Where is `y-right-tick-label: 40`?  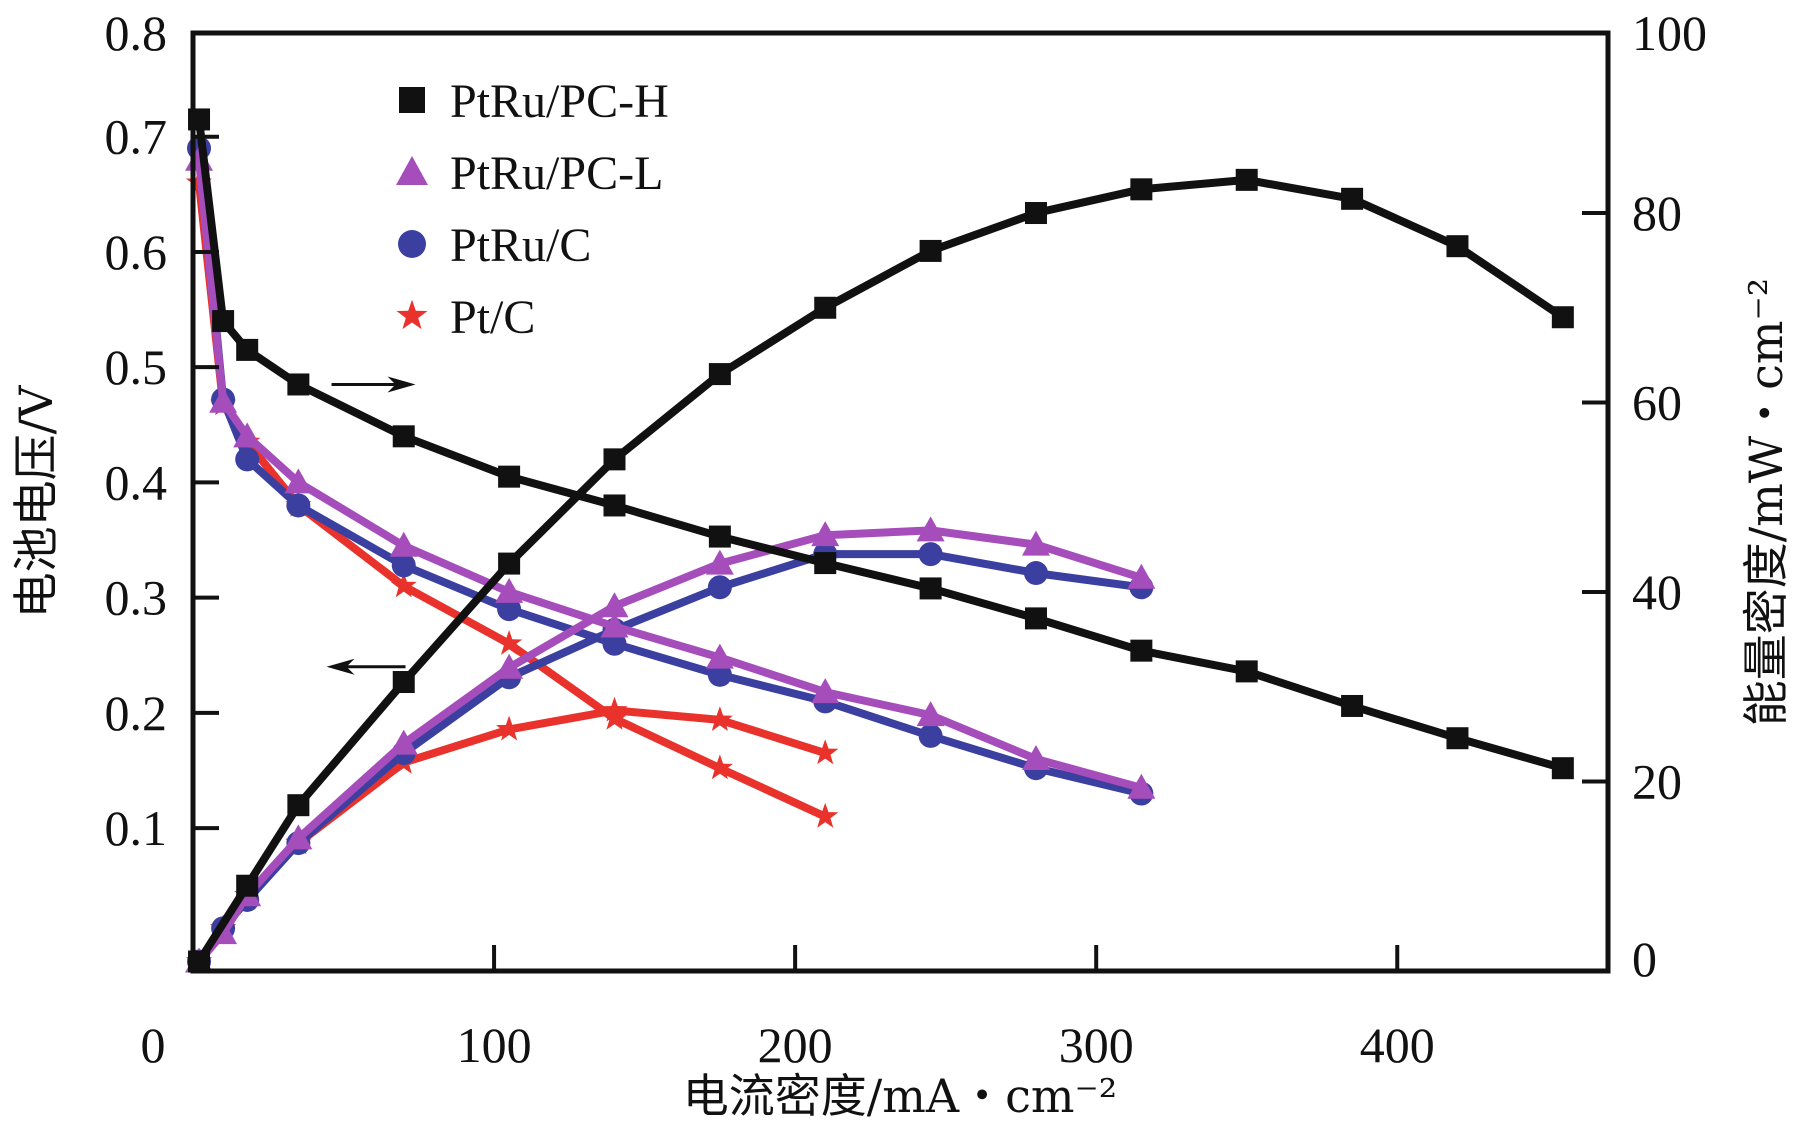
y-right-tick-label: 40 is located at coordinates (1657, 592).